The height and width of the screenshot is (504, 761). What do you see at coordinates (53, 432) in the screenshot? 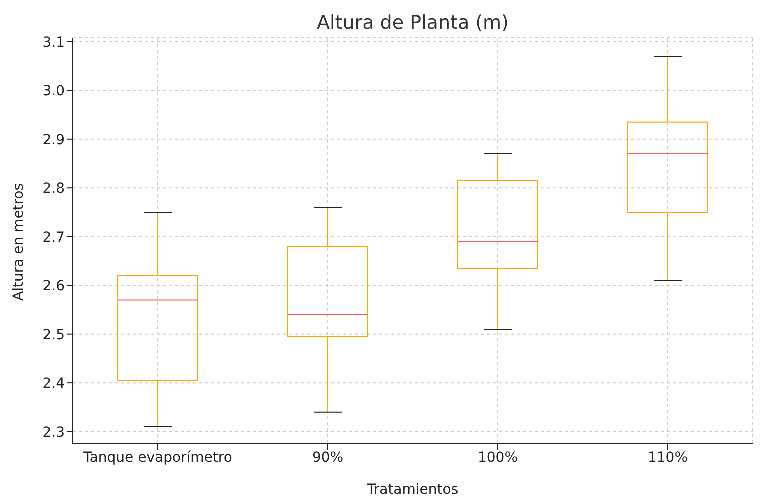
I see `y-tick-label: 2.3` at bounding box center [53, 432].